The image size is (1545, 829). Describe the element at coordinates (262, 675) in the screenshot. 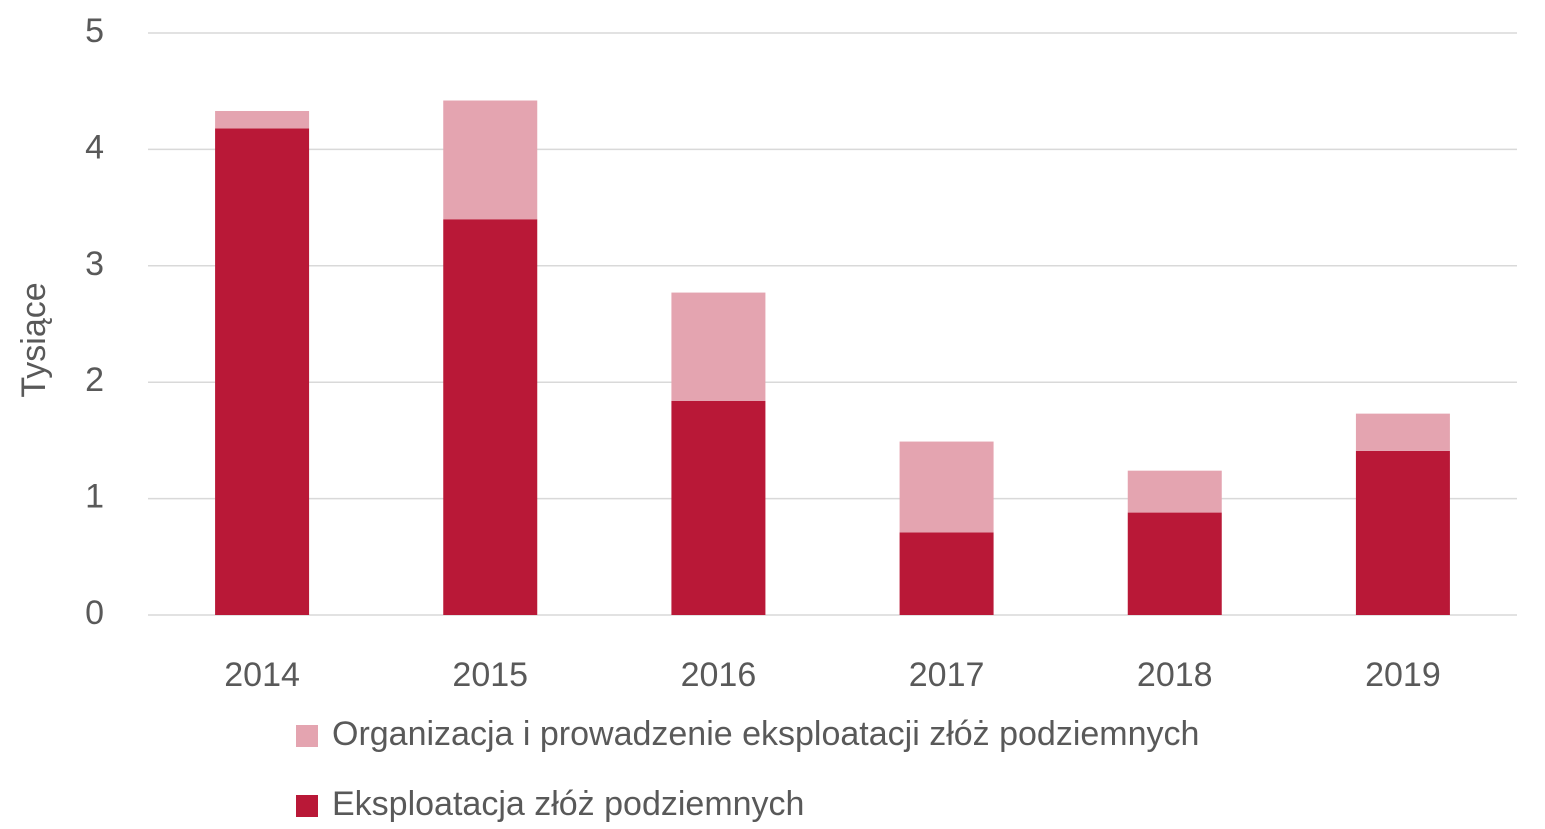

I see `x-tick-label: 2014` at that location.